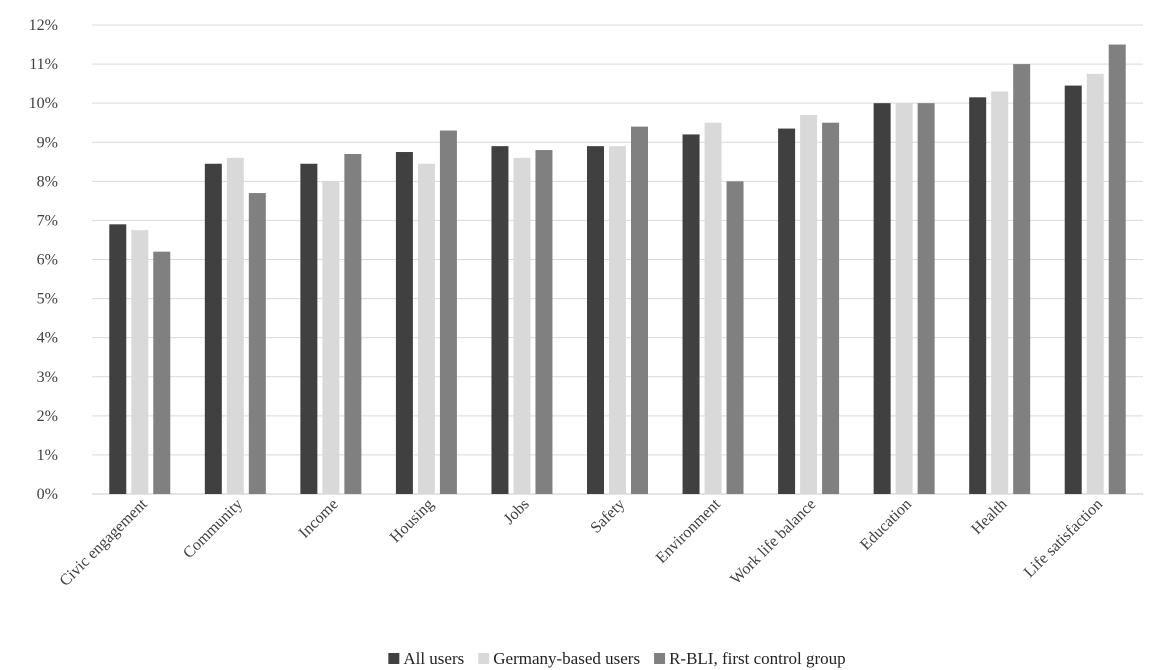 This screenshot has height=670, width=1164. What do you see at coordinates (47, 494) in the screenshot?
I see `y-tick-label: 0%` at bounding box center [47, 494].